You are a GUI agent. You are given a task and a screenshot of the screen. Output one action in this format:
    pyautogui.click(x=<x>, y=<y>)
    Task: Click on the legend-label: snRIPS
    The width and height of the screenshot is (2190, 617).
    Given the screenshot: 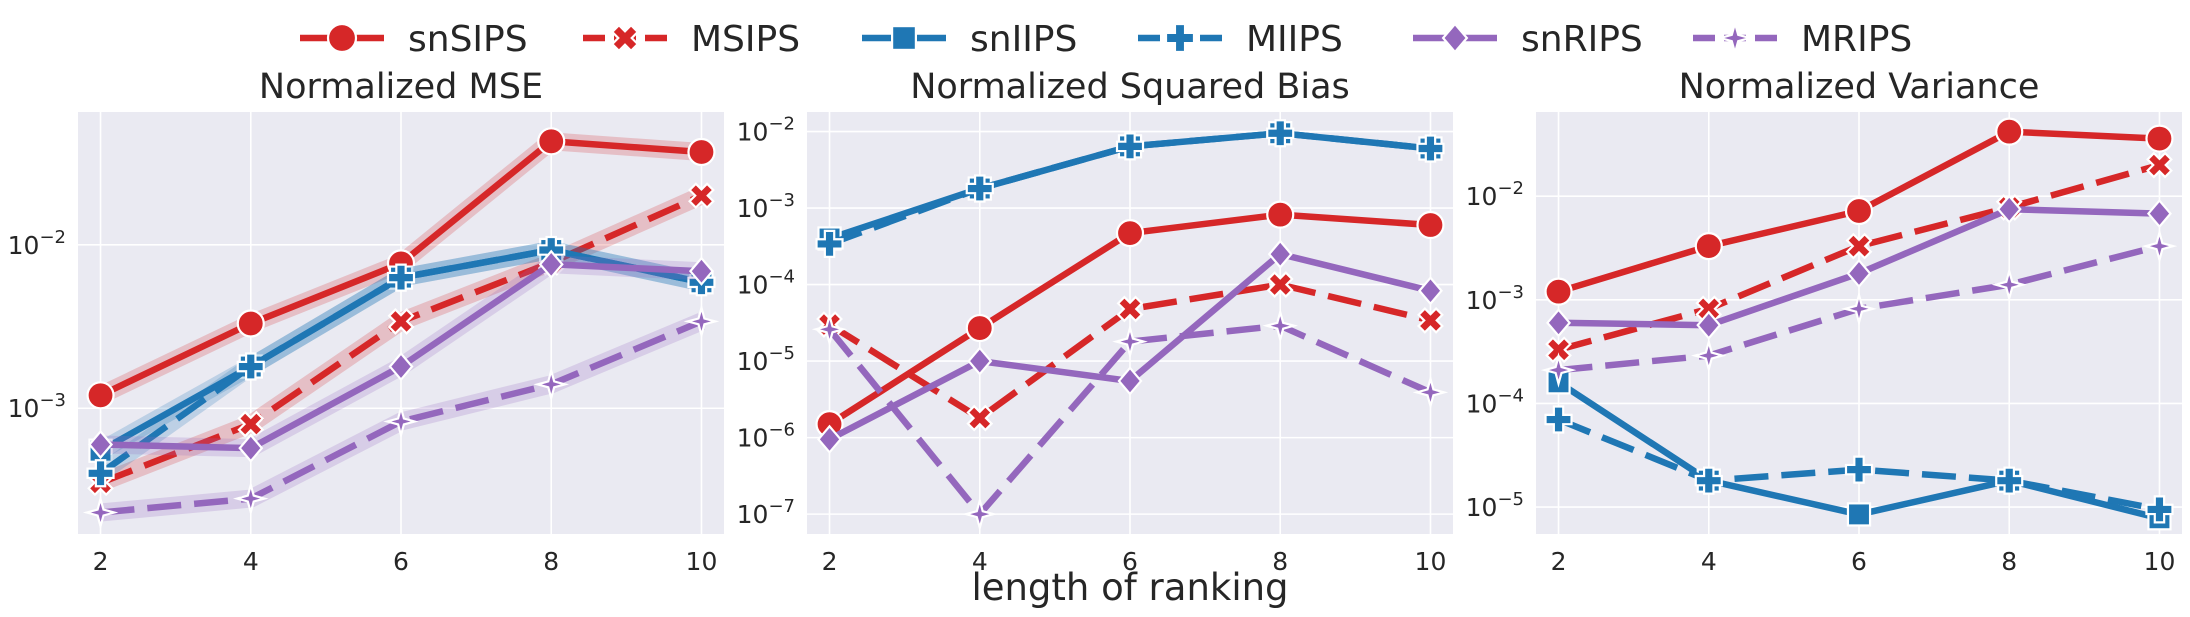 What is the action you would take?
    pyautogui.click(x=1582, y=39)
    